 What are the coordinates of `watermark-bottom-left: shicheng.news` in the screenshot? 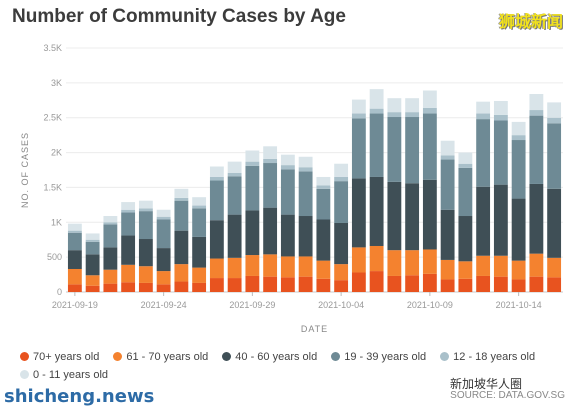 It's located at (79, 396).